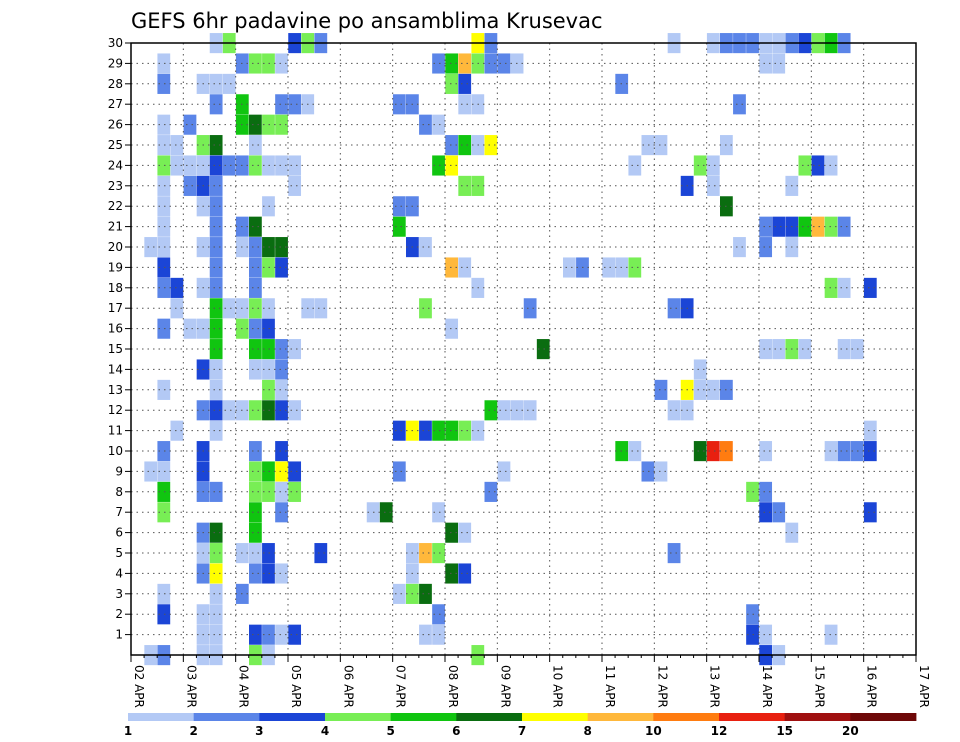 The width and height of the screenshot is (960, 742). Describe the element at coordinates (115, 84) in the screenshot. I see `y-tick-label: 28` at that location.